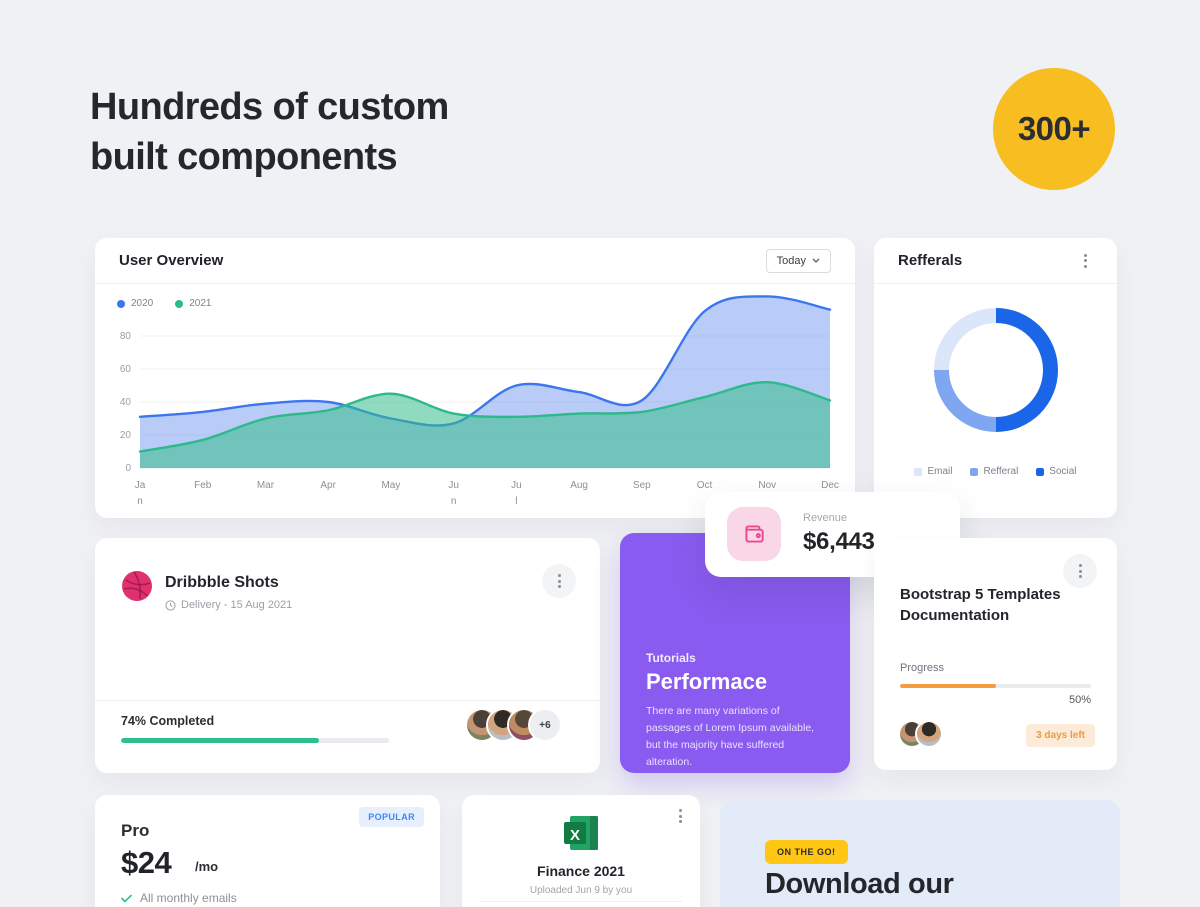 The width and height of the screenshot is (1200, 907). I want to click on dribbble-delivery-text: Delivery - 15 Aug 2021, so click(237, 605).